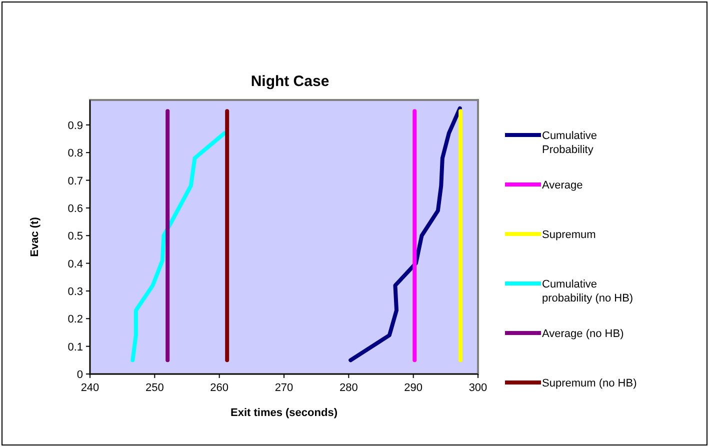 The width and height of the screenshot is (709, 447). Describe the element at coordinates (75, 181) in the screenshot. I see `y-tick-label: 0.7` at that location.